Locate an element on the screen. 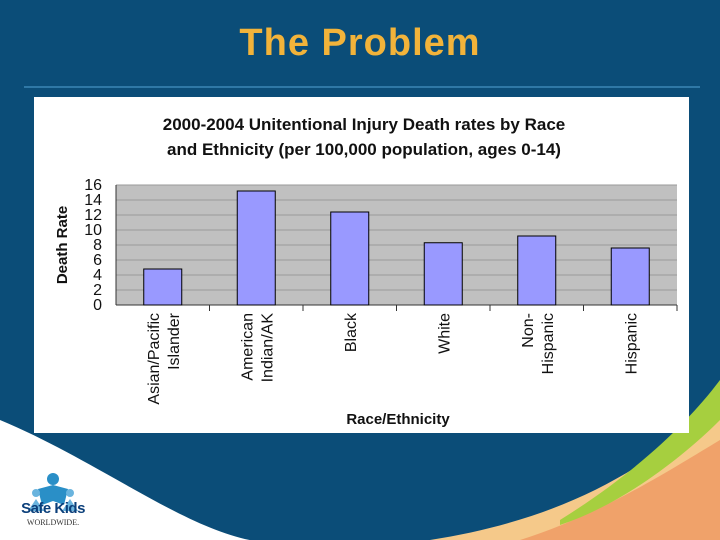  y-axis-label: Death Rate is located at coordinates (62, 245).